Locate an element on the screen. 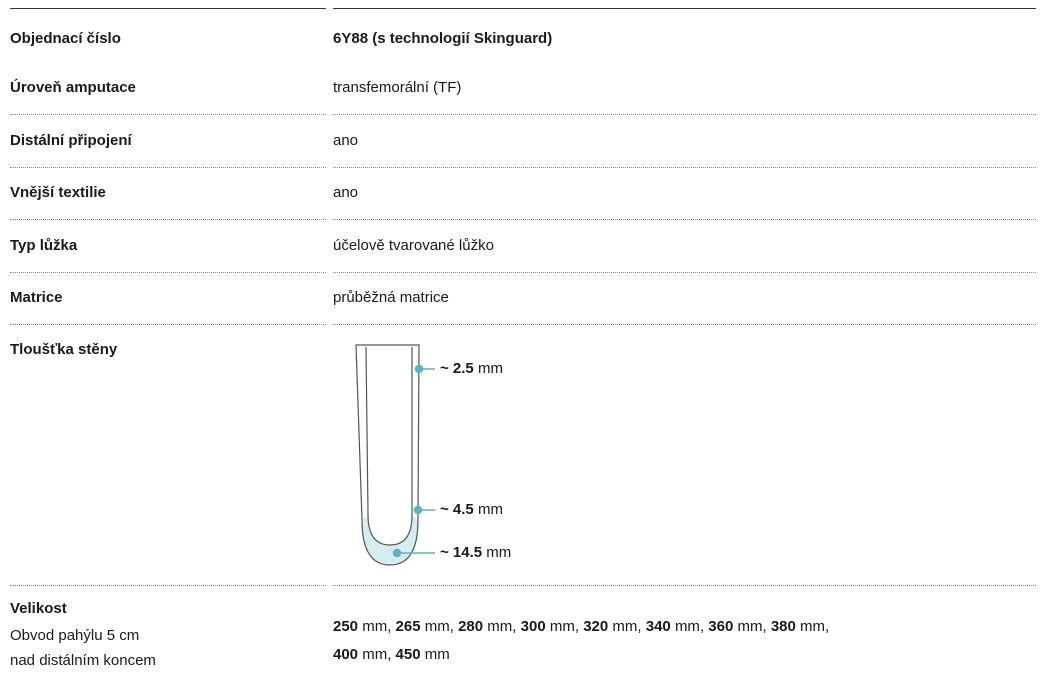 The height and width of the screenshot is (682, 1046). row-label: Tloušťka stěny is located at coordinates (64, 349).